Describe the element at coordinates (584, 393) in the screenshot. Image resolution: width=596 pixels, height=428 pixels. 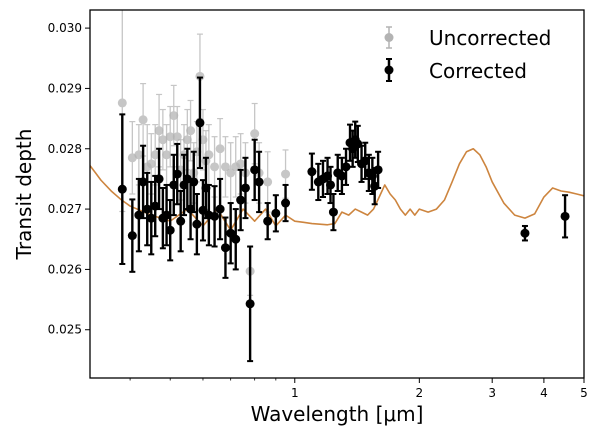
I see `x-tick-label: 5` at that location.